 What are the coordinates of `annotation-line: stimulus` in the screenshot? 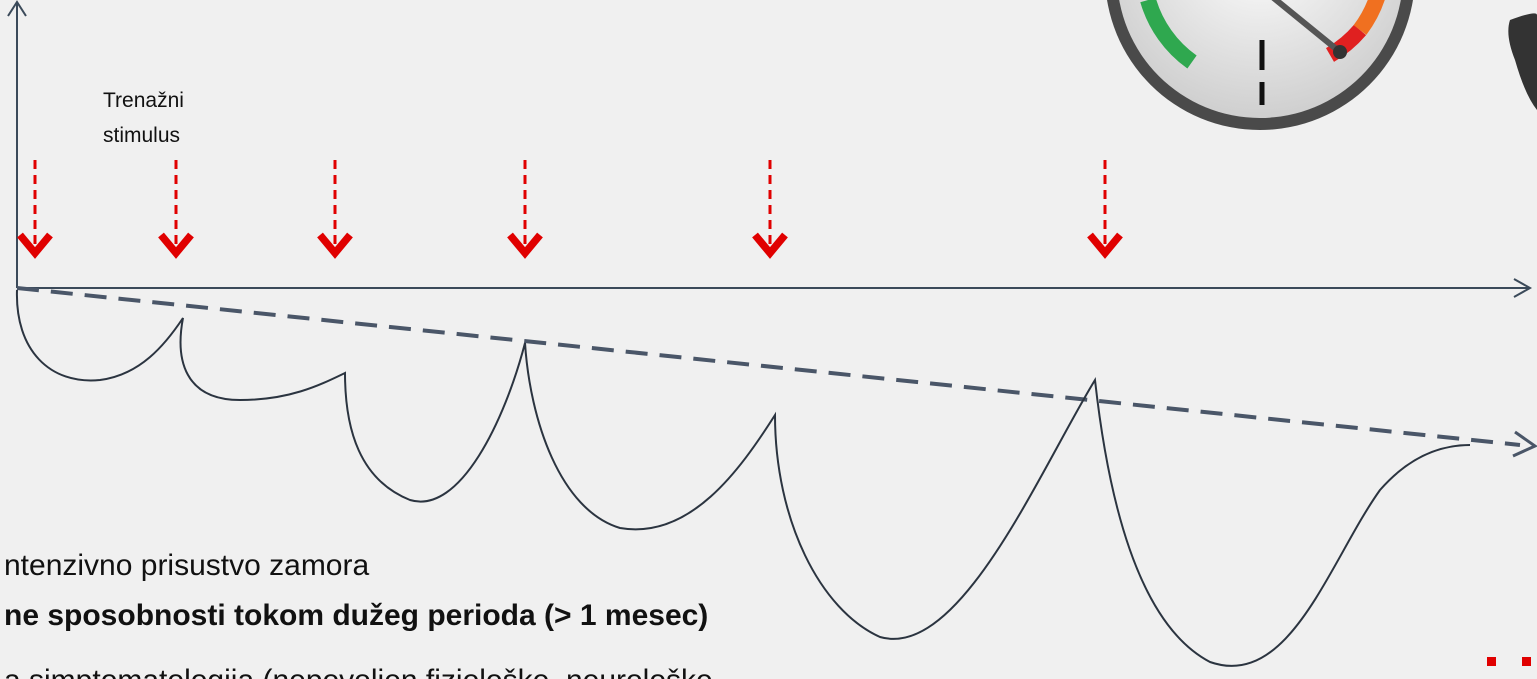 It's located at (141, 135).